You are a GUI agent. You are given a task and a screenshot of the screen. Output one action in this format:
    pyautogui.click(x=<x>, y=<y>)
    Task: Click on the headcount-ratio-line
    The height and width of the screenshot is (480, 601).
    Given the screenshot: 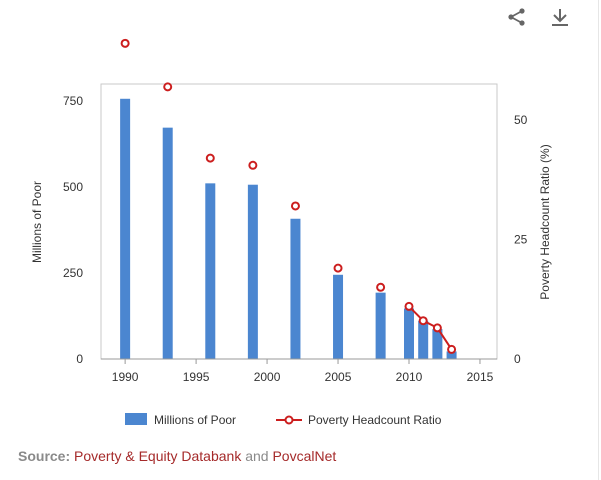 What is the action you would take?
    pyautogui.click(x=430, y=327)
    